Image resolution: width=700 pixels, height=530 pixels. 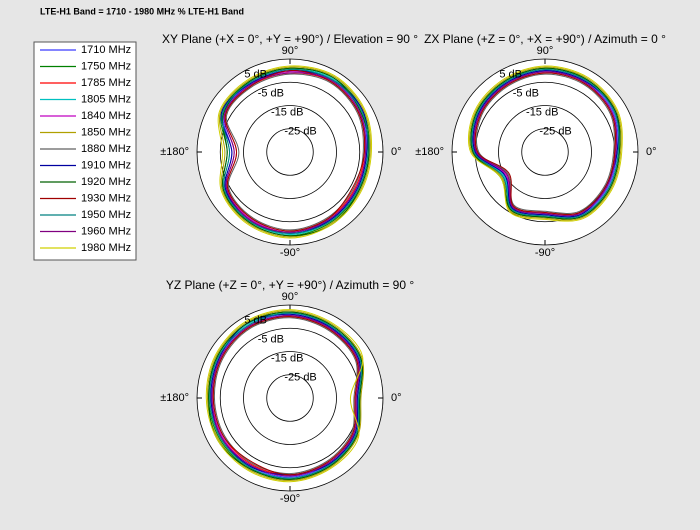 I want to click on legend-label: 1750 MHz, so click(x=106, y=66).